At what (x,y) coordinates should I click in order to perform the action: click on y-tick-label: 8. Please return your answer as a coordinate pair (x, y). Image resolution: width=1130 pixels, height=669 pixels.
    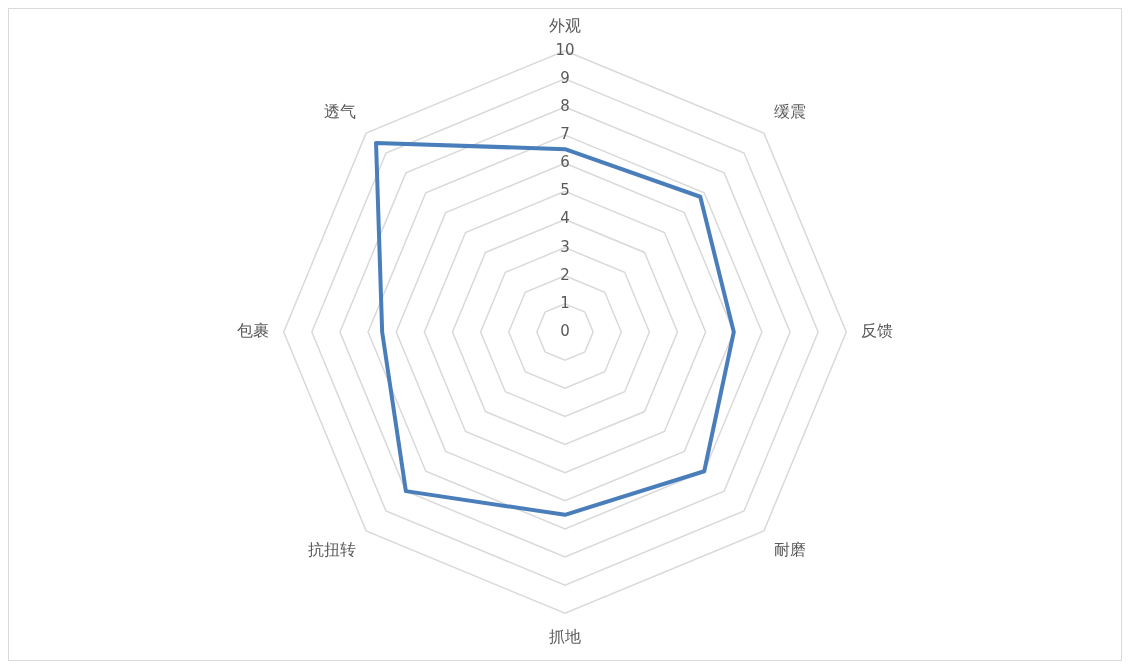
    Looking at the image, I should click on (565, 105).